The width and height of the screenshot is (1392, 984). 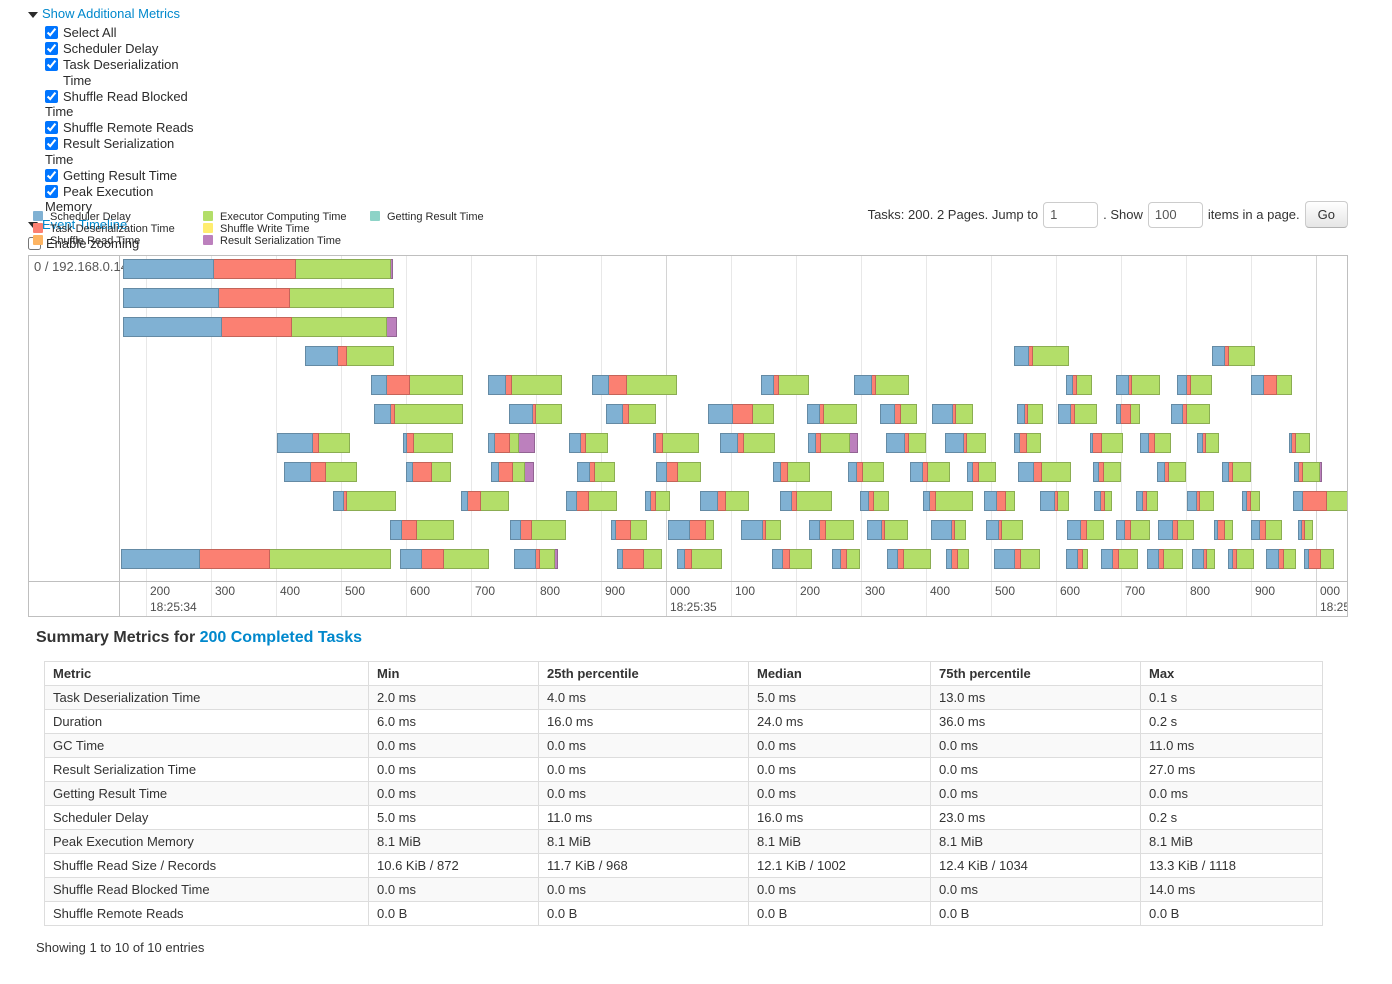 What do you see at coordinates (1326, 214) in the screenshot?
I see `go-button: Go` at bounding box center [1326, 214].